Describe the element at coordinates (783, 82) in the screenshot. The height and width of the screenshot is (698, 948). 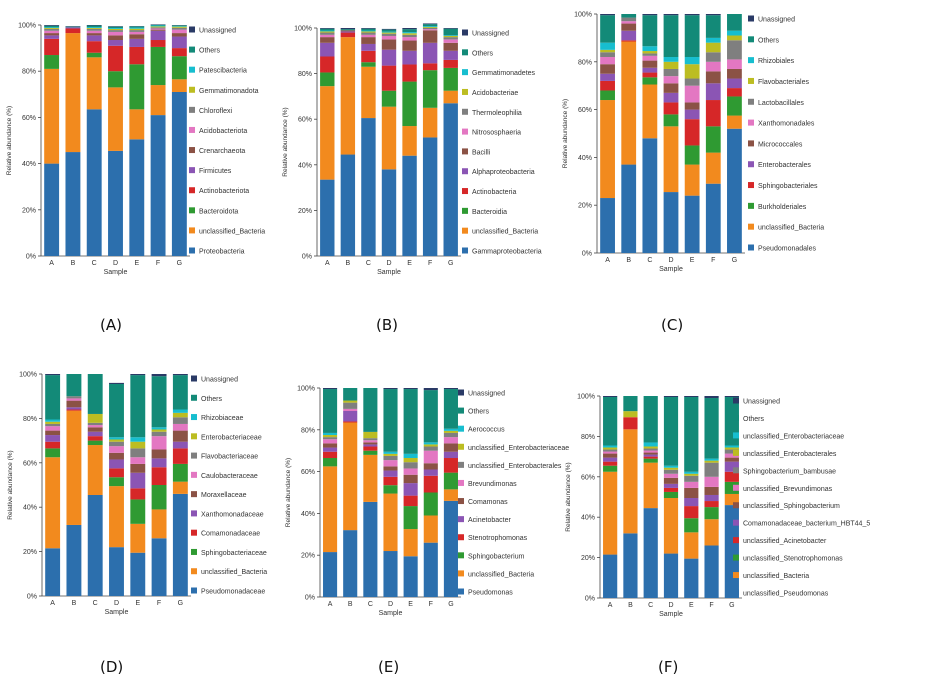
I see `legend-label: Flavobacteriales` at that location.